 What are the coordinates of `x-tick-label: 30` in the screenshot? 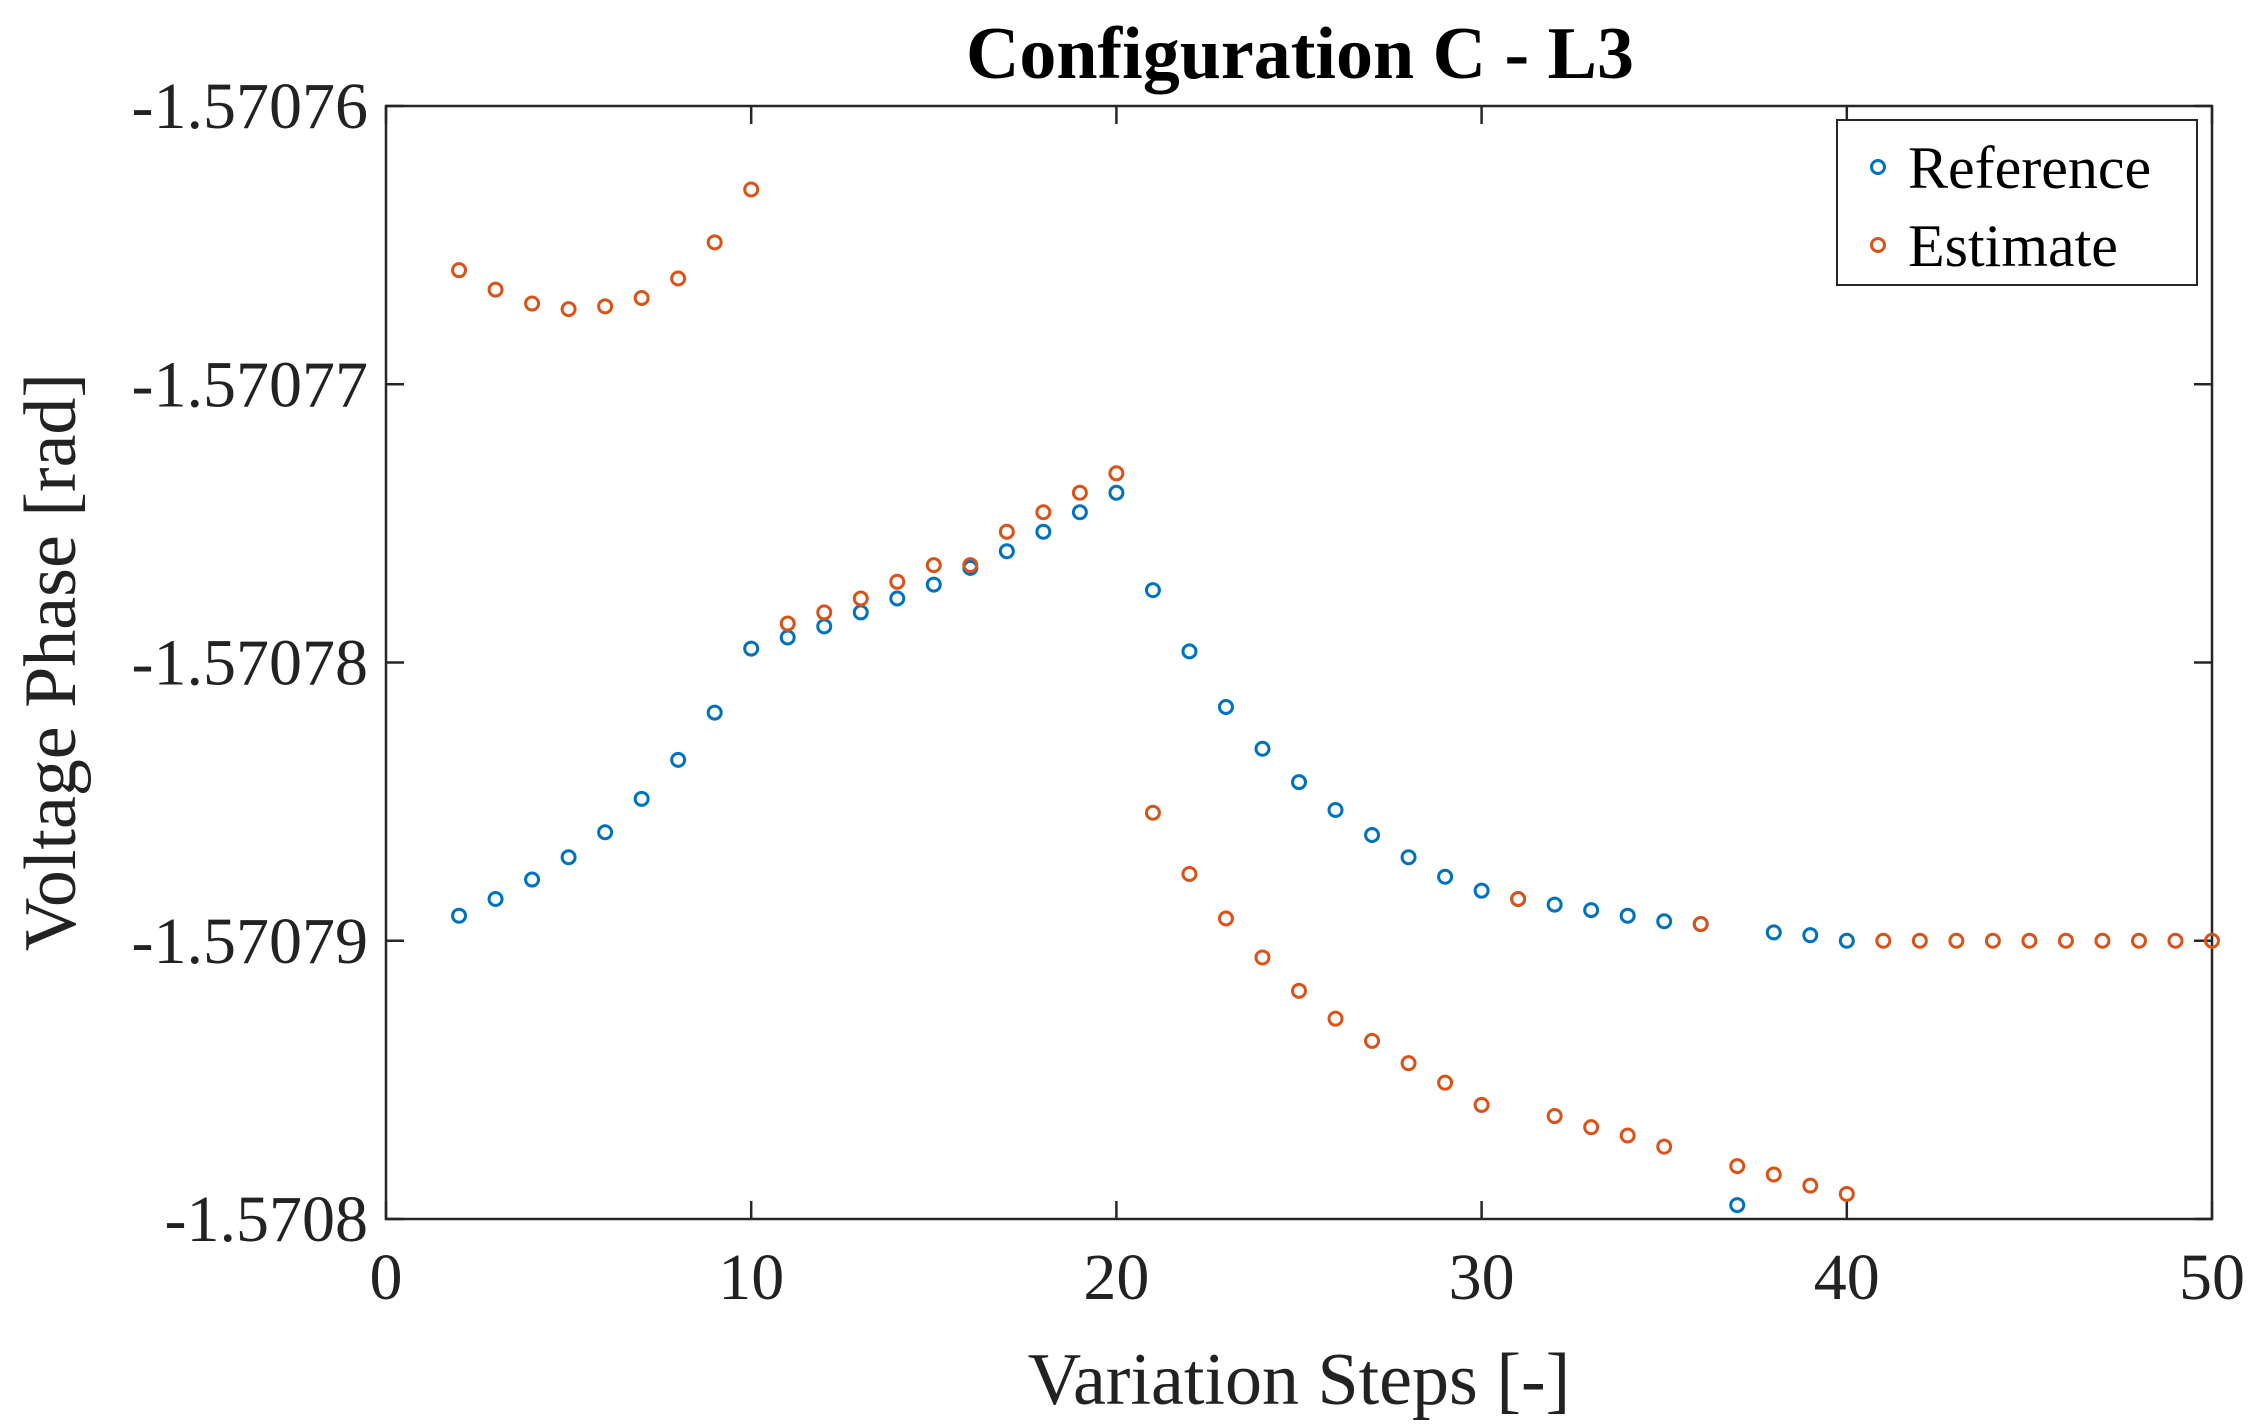 It's located at (1482, 1277).